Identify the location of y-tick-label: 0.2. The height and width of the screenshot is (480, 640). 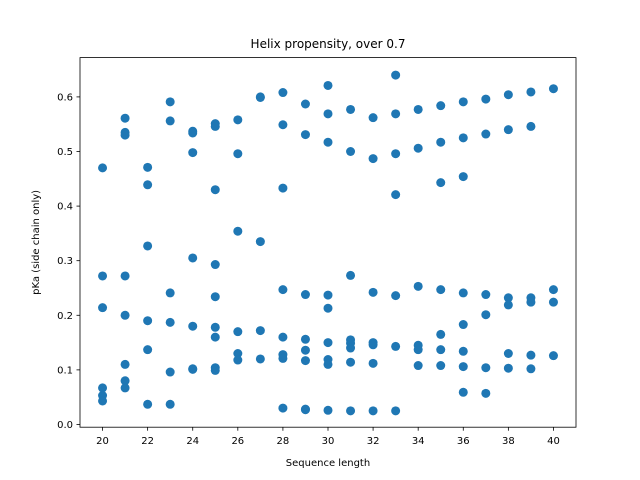
(65, 316).